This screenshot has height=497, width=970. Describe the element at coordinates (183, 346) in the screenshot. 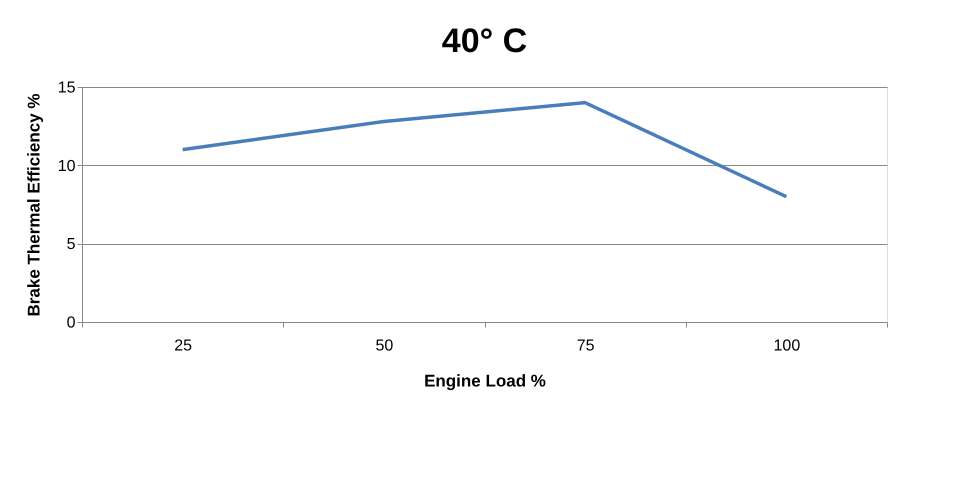

I see `x-tick-label: 25` at that location.